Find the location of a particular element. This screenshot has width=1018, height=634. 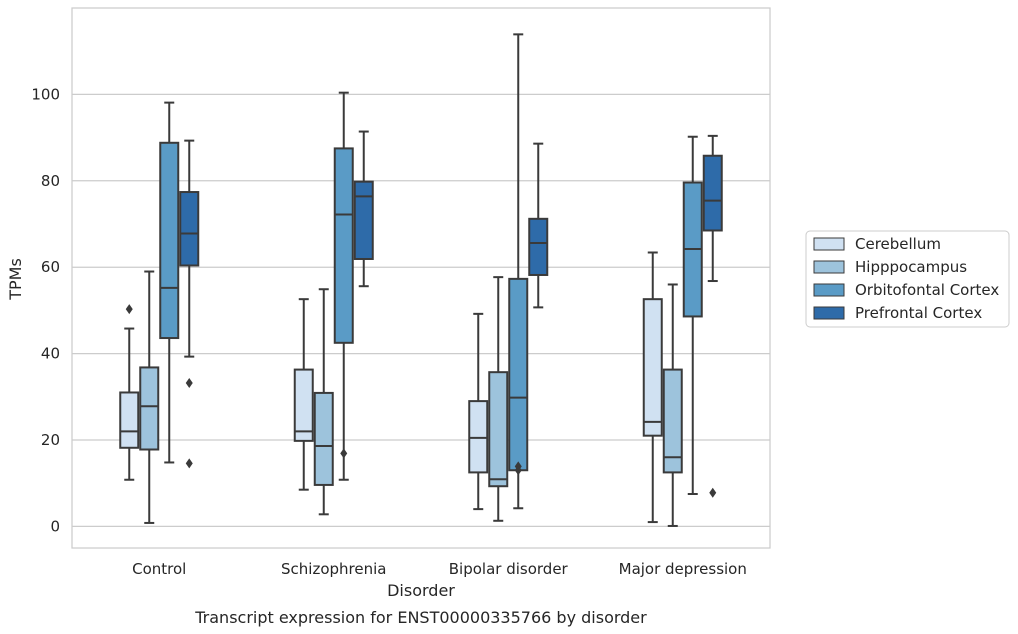

legend-label: Hipppocampus is located at coordinates (911, 267).